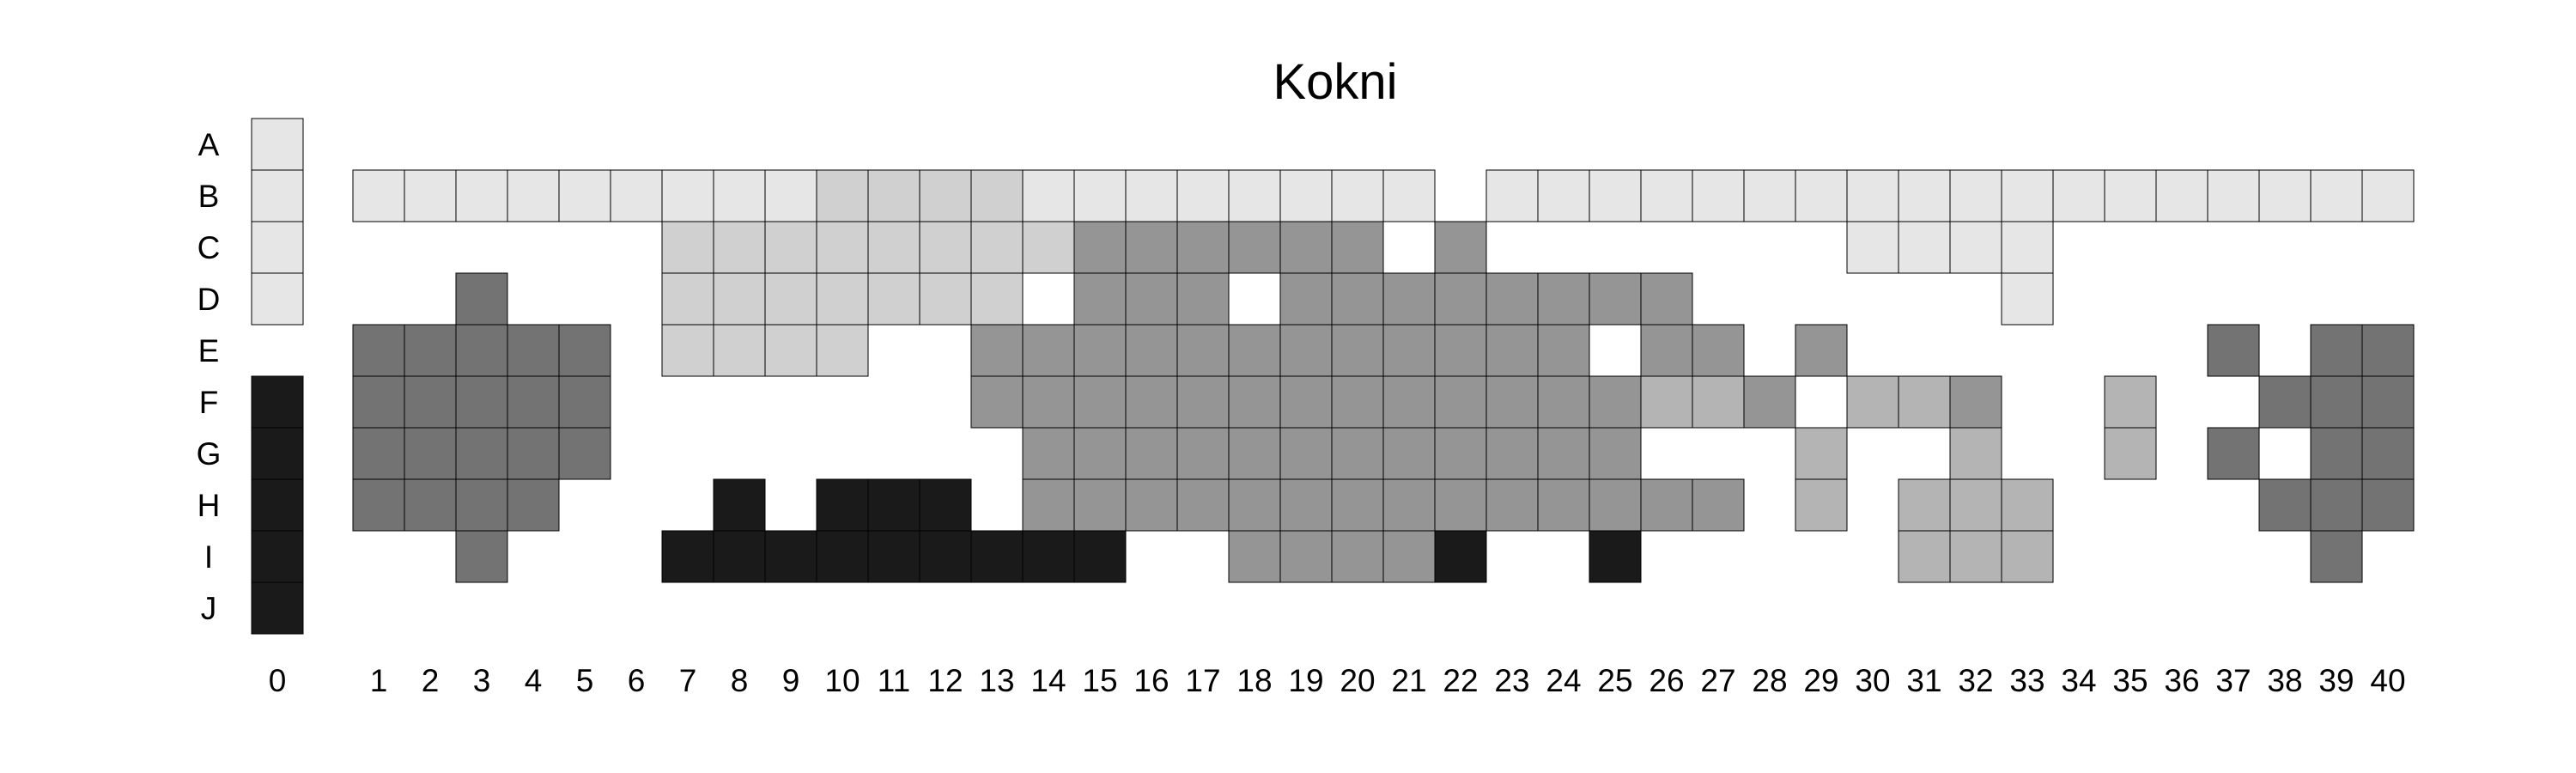  What do you see at coordinates (209, 454) in the screenshot?
I see `row-label-G: G` at bounding box center [209, 454].